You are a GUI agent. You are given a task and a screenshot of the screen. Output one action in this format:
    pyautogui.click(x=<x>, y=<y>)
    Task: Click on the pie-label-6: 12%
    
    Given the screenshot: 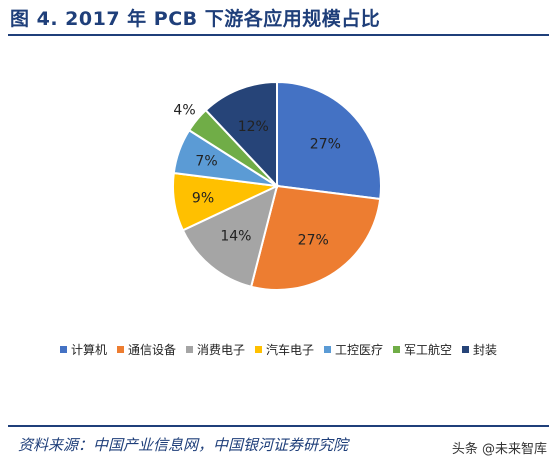 What is the action you would take?
    pyautogui.click(x=253, y=127)
    